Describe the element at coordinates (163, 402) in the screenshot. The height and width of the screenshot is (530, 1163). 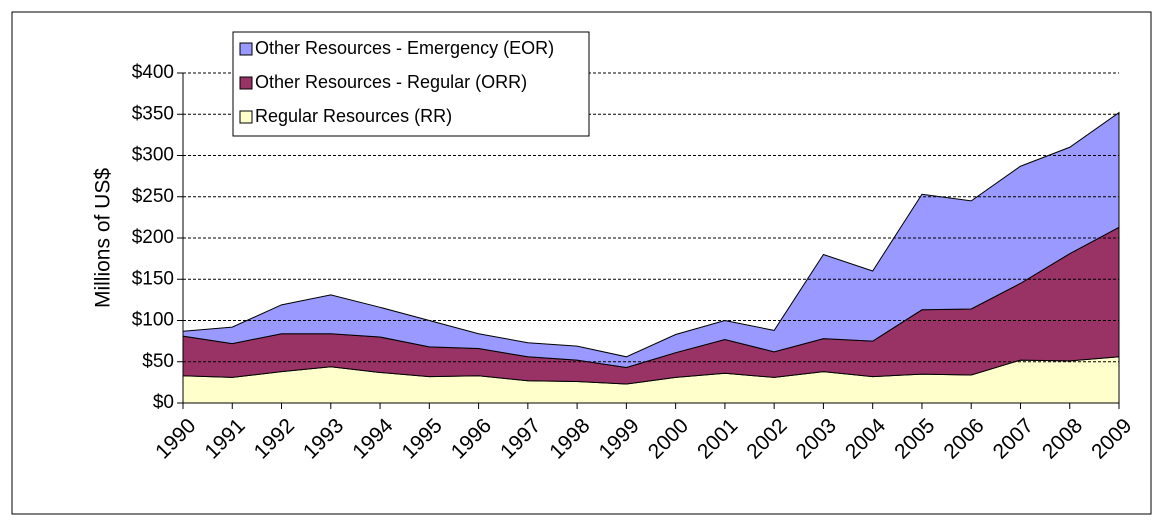
I see `y-tick-label: $0` at that location.